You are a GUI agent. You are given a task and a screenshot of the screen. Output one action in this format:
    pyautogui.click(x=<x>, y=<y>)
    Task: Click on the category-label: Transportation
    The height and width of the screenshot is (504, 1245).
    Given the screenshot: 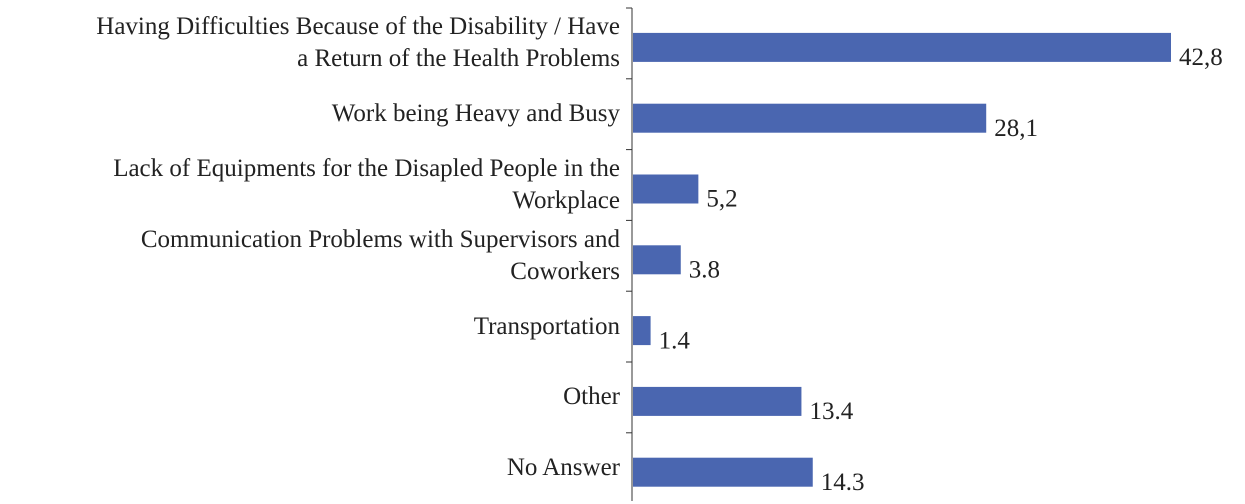 What is the action you would take?
    pyautogui.click(x=546, y=326)
    